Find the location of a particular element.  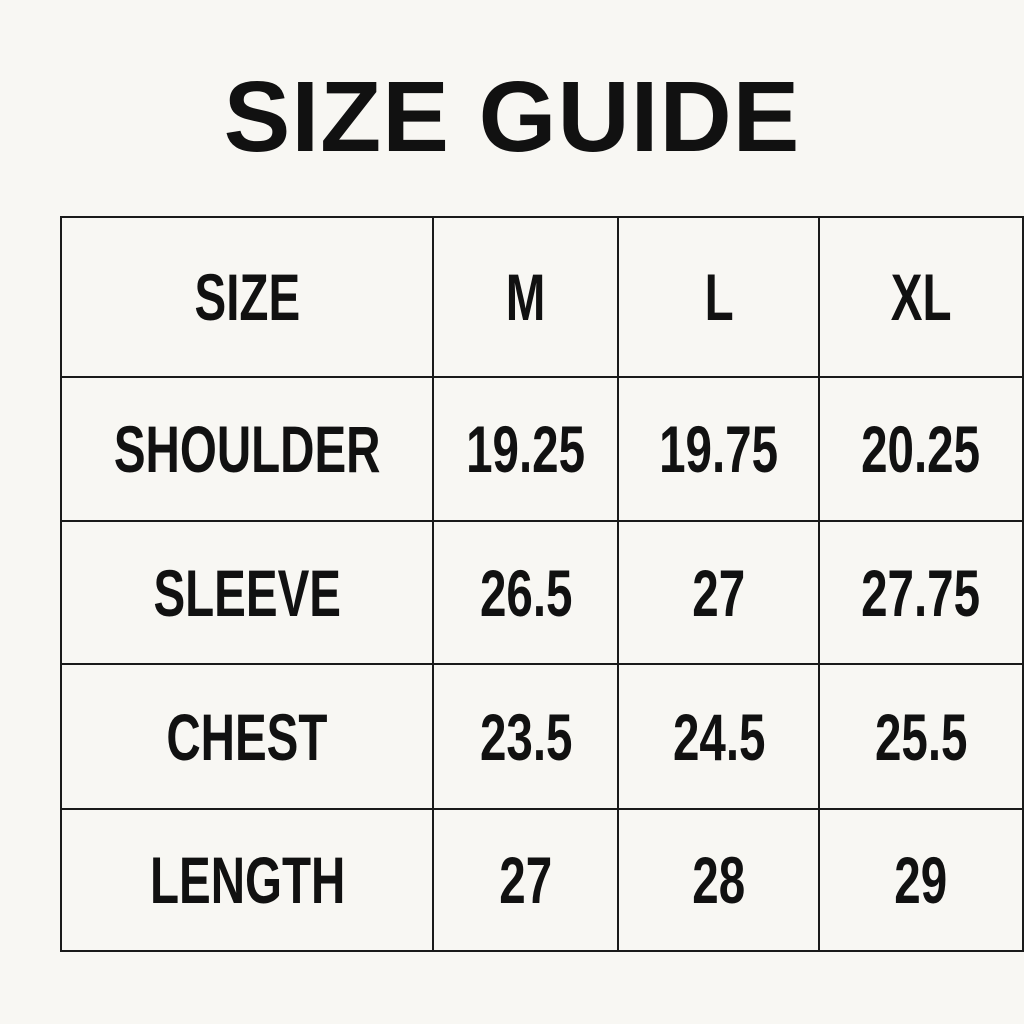

cell-value: 19.25 is located at coordinates (526, 449).